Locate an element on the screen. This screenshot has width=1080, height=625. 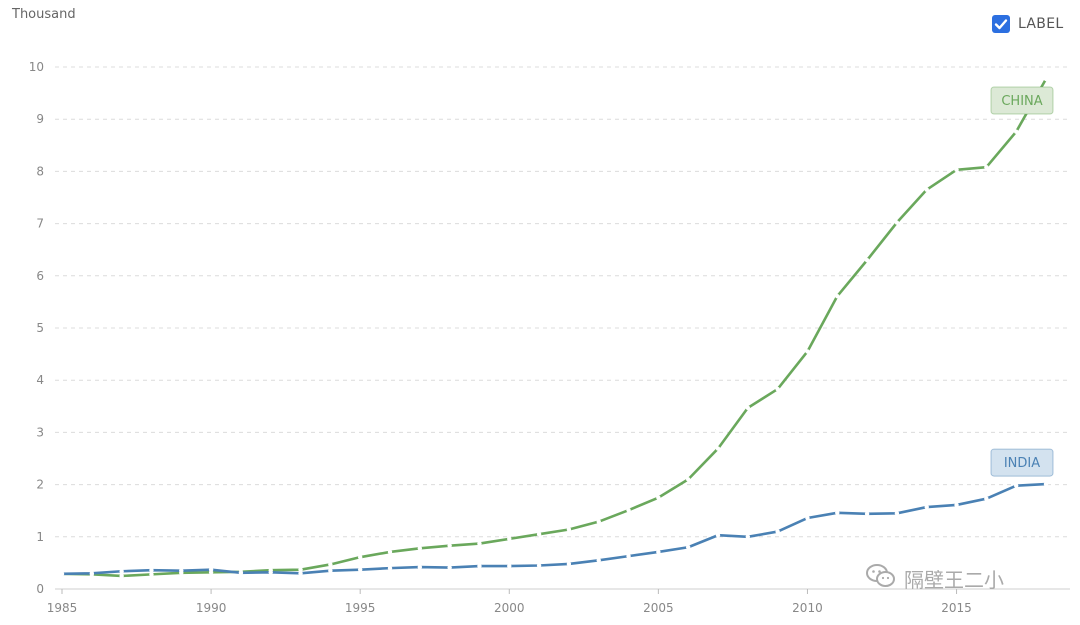
x-tick-label: 1990 is located at coordinates (211, 608).